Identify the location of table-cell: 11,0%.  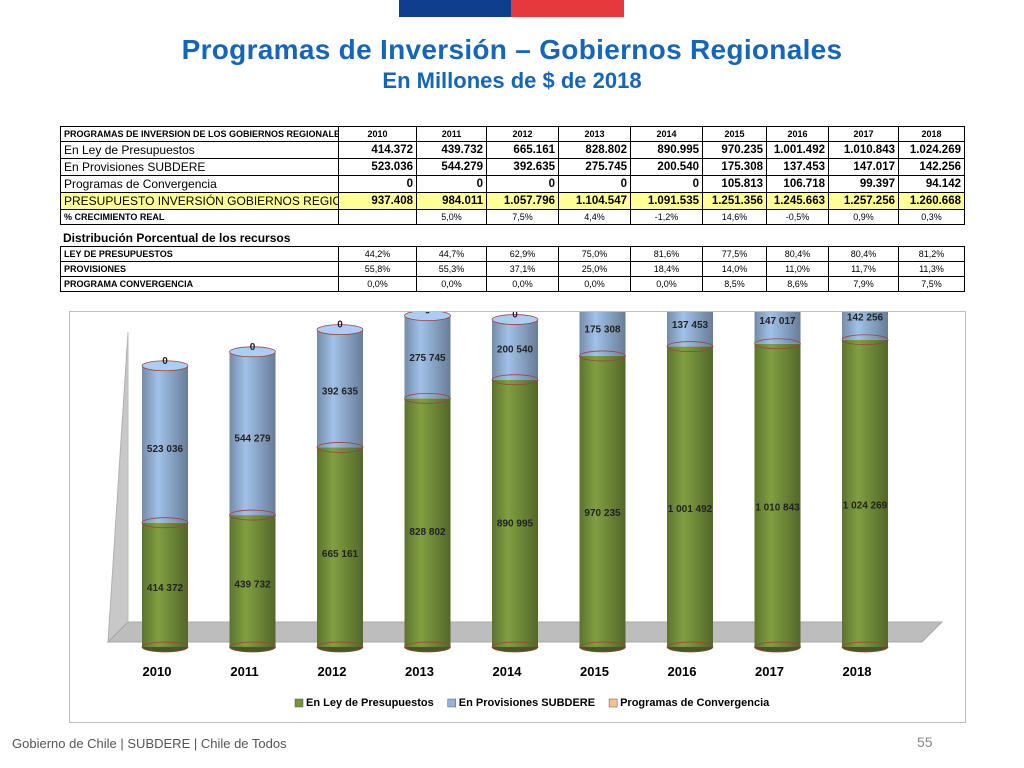
(797, 269).